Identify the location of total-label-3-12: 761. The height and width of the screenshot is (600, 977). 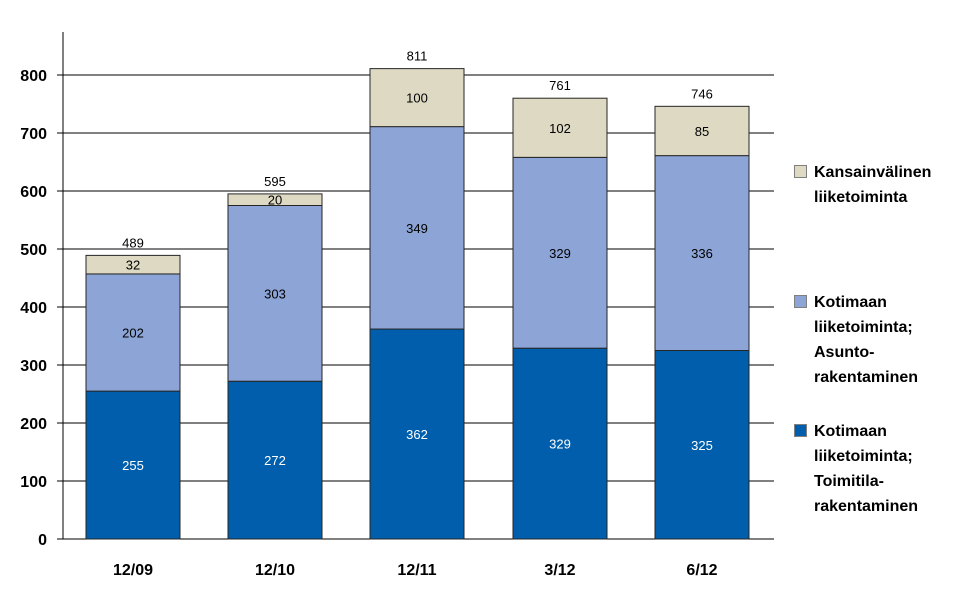
(560, 85).